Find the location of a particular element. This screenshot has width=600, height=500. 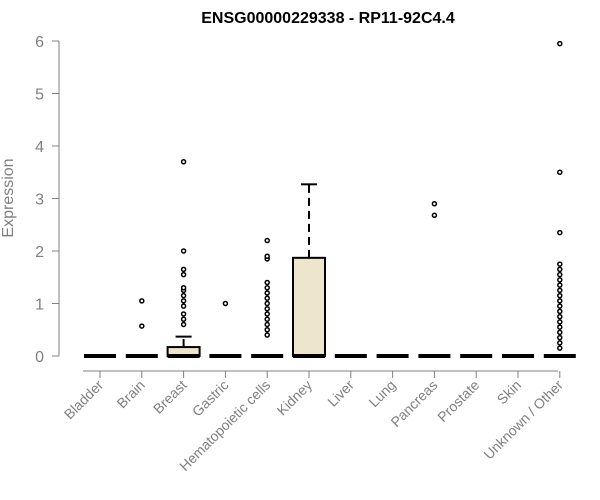

y-axis-ticks: 0 1 2 3 4 5 6 is located at coordinates (47, 200).